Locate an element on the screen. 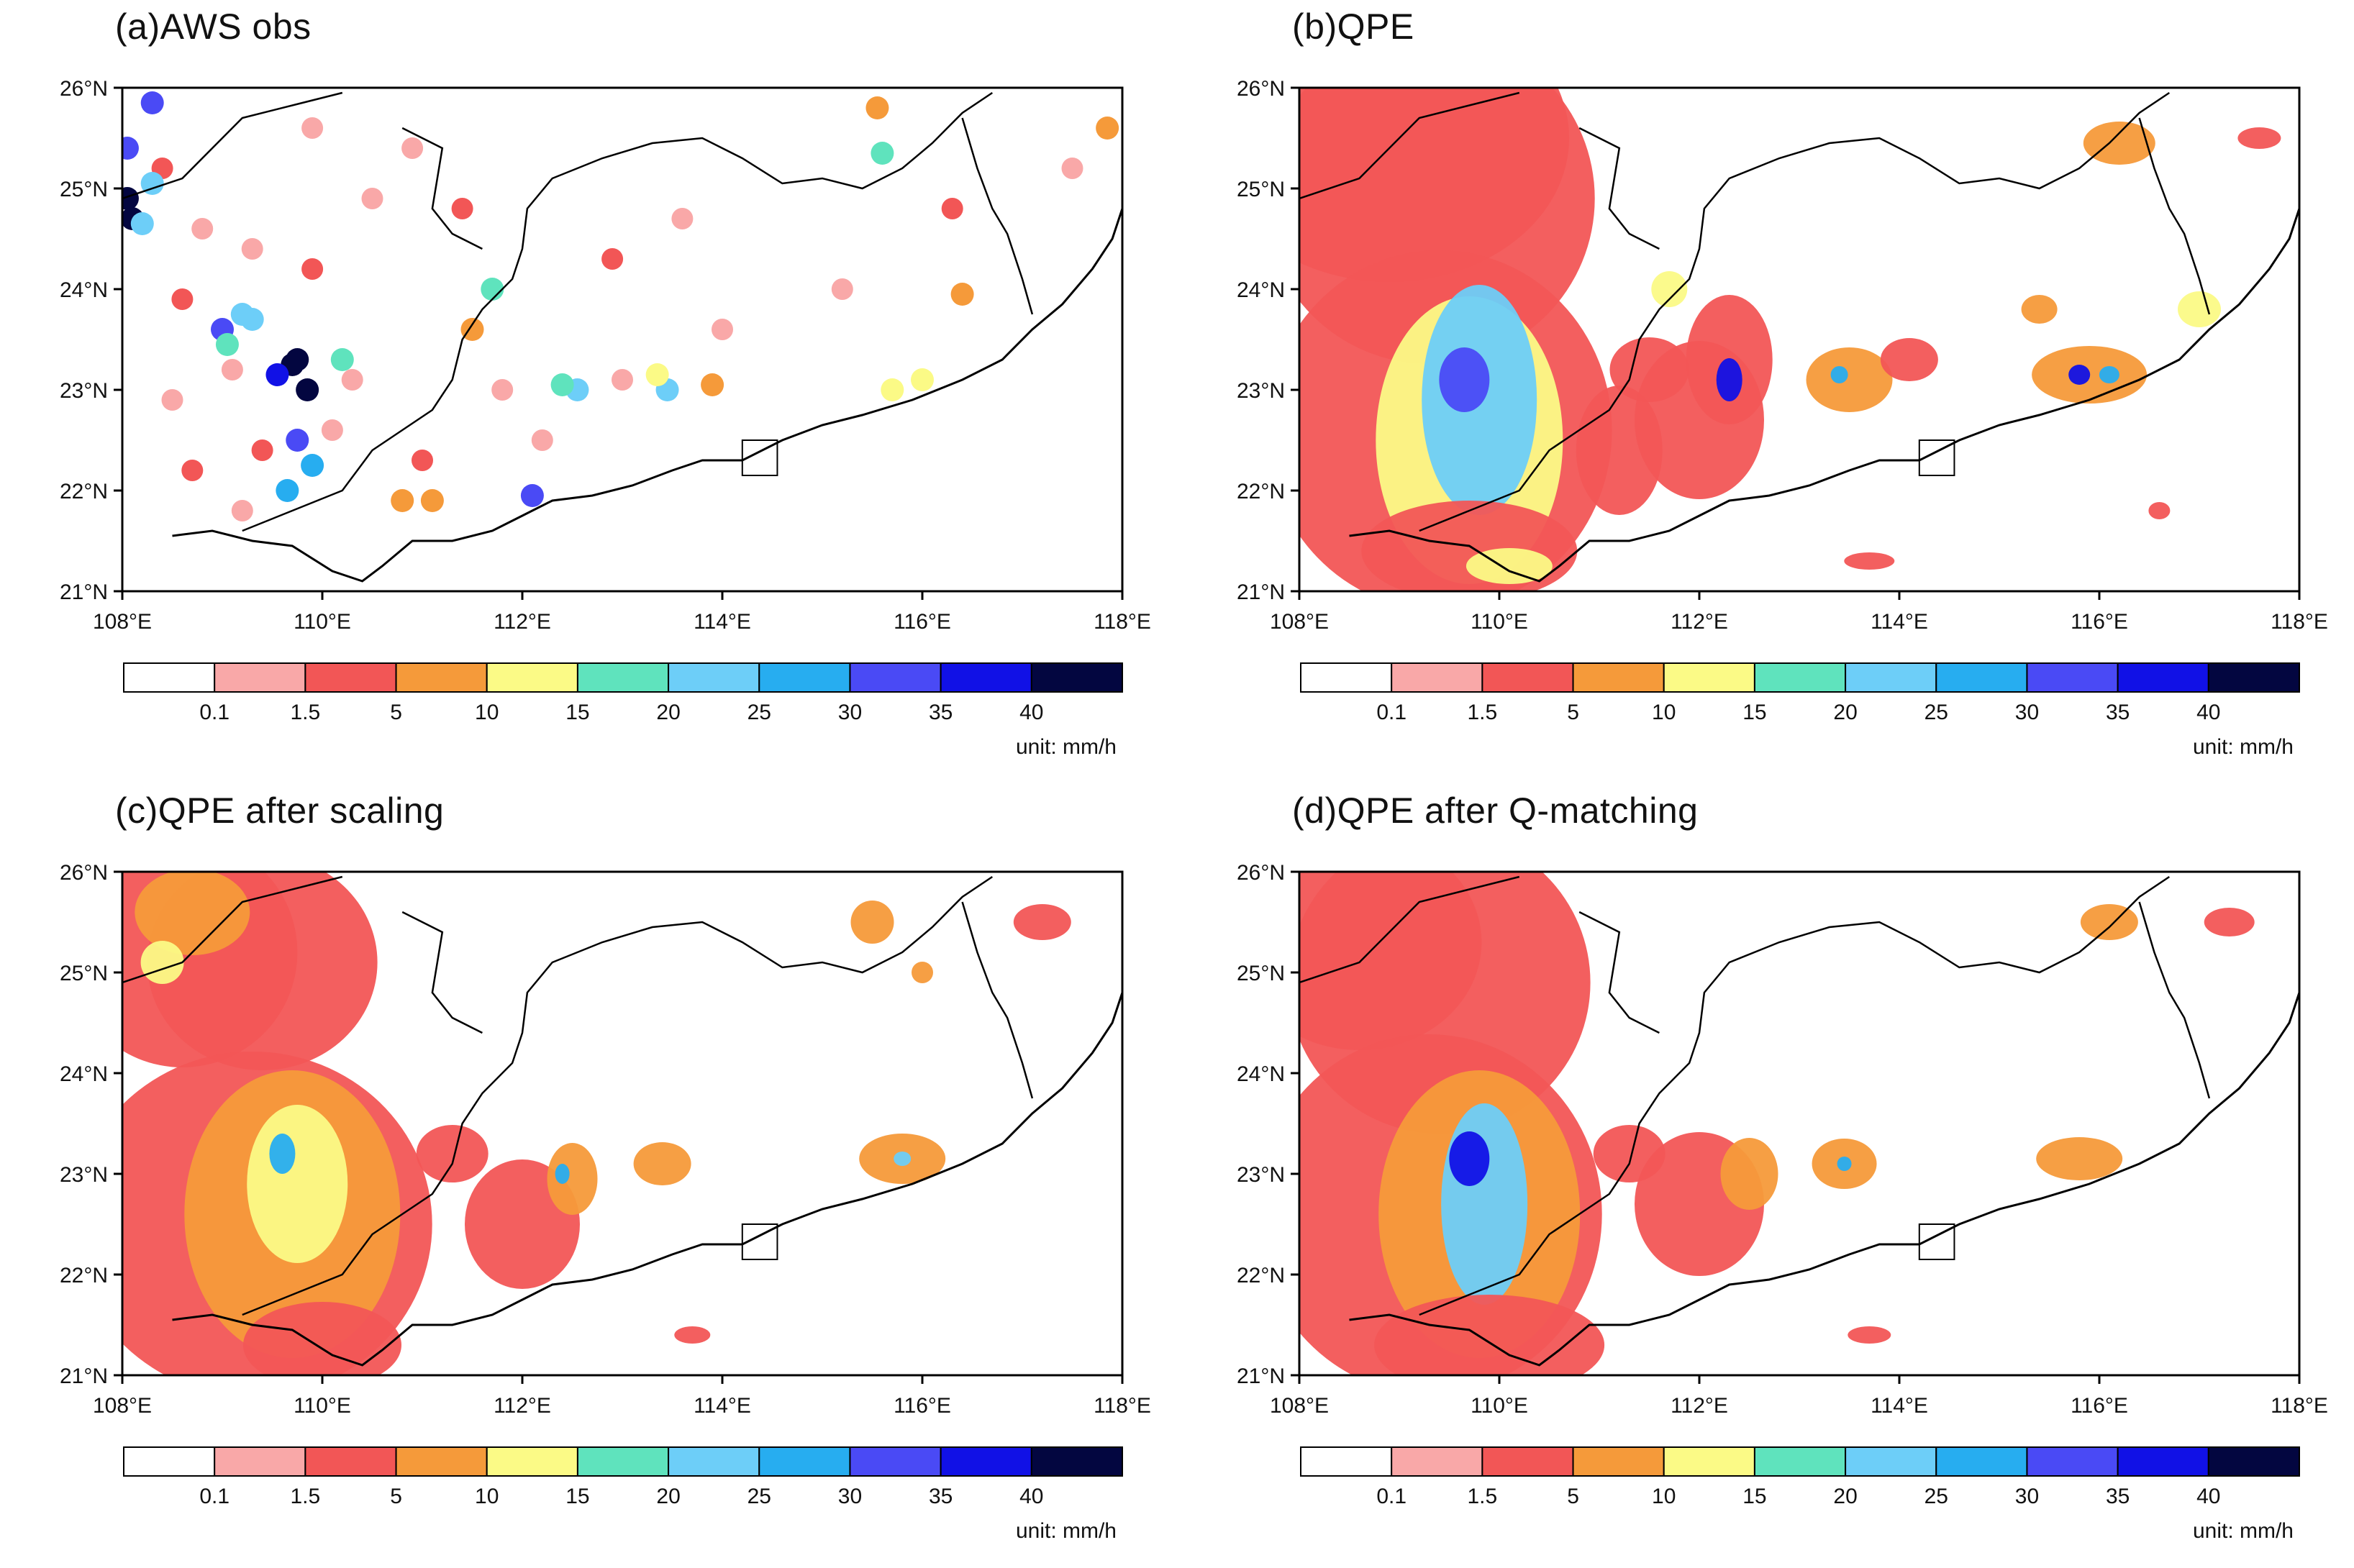 Image resolution: width=2354 pixels, height=1568 pixels. lon-label: 116°E is located at coordinates (923, 622).